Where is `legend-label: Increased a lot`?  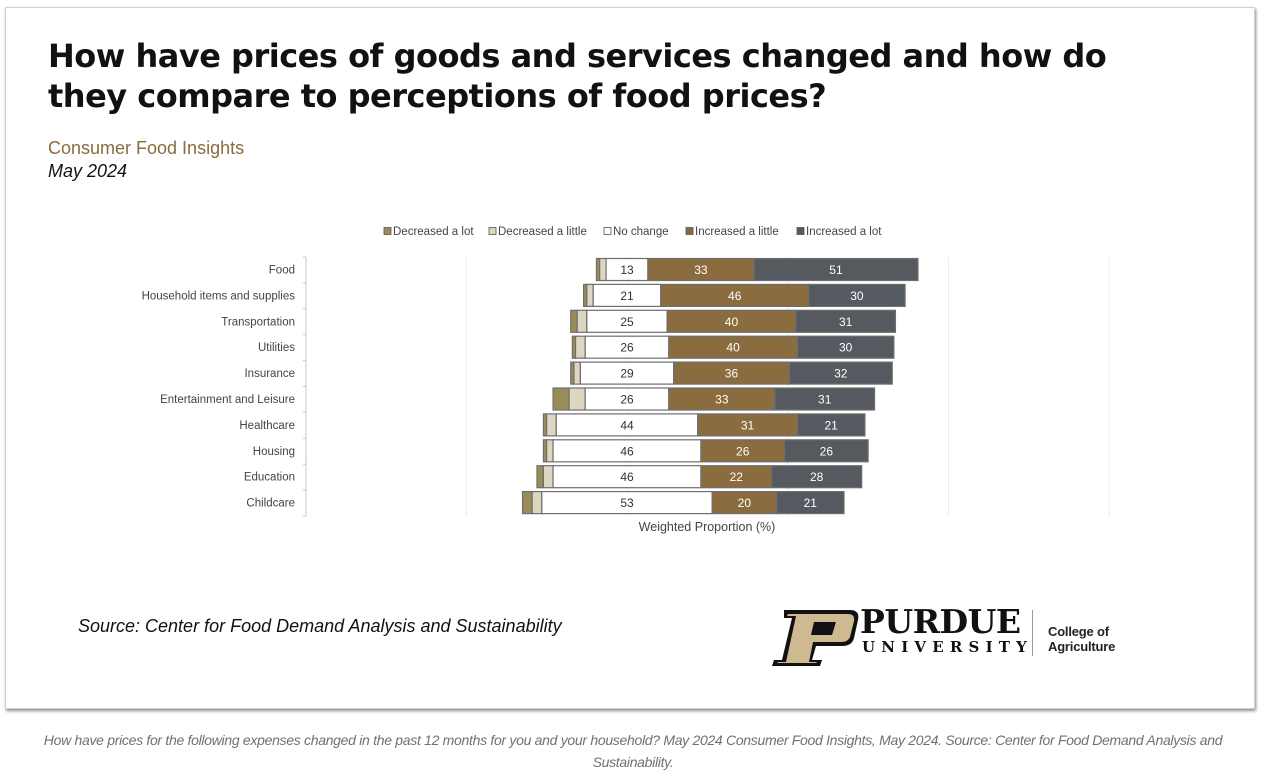 legend-label: Increased a lot is located at coordinates (844, 232).